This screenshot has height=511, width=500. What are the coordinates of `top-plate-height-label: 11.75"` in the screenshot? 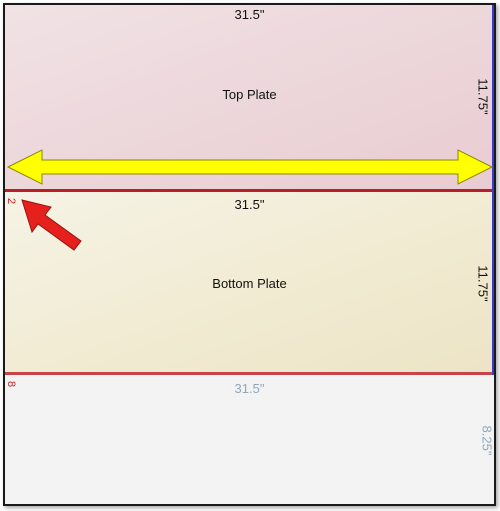 It's located at (483, 96).